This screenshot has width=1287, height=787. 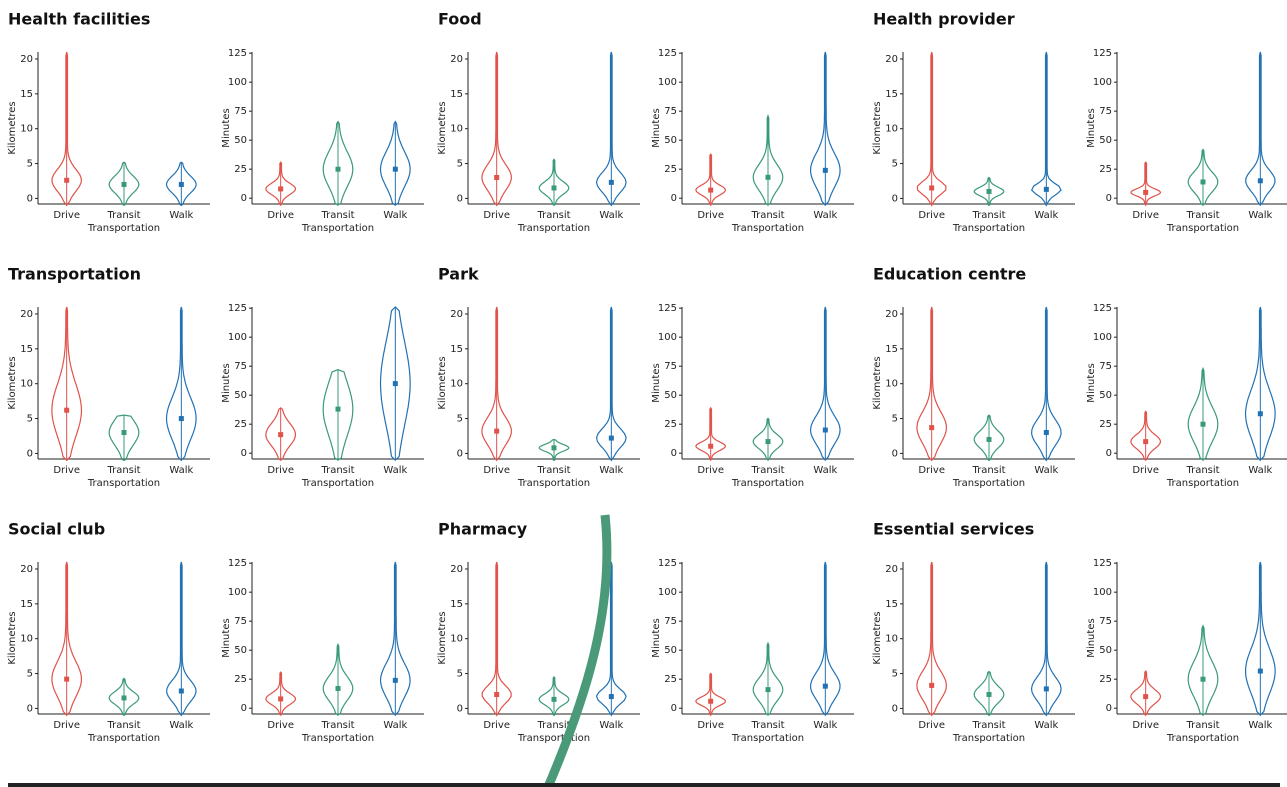 What do you see at coordinates (56, 529) in the screenshot?
I see `panel-title: Social club` at bounding box center [56, 529].